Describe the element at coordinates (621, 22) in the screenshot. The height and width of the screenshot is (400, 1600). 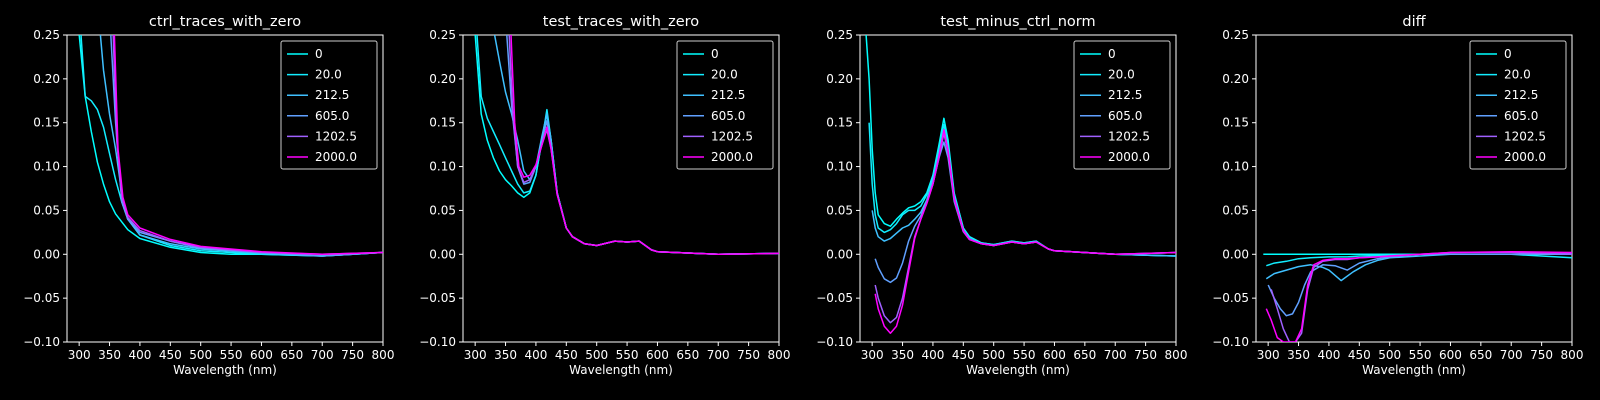
I see `chart-title: test_traces_with_zero` at that location.